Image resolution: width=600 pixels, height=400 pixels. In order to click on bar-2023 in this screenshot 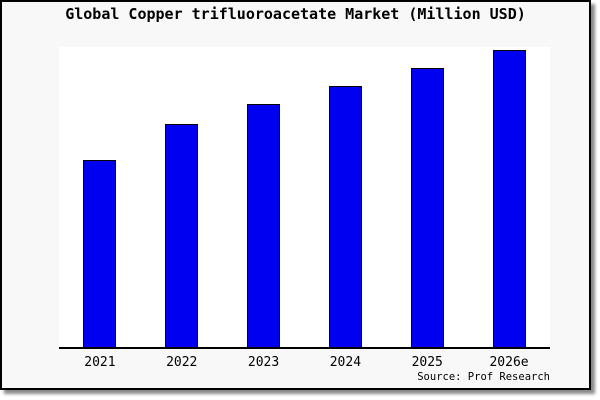, I will do `click(264, 225)`.